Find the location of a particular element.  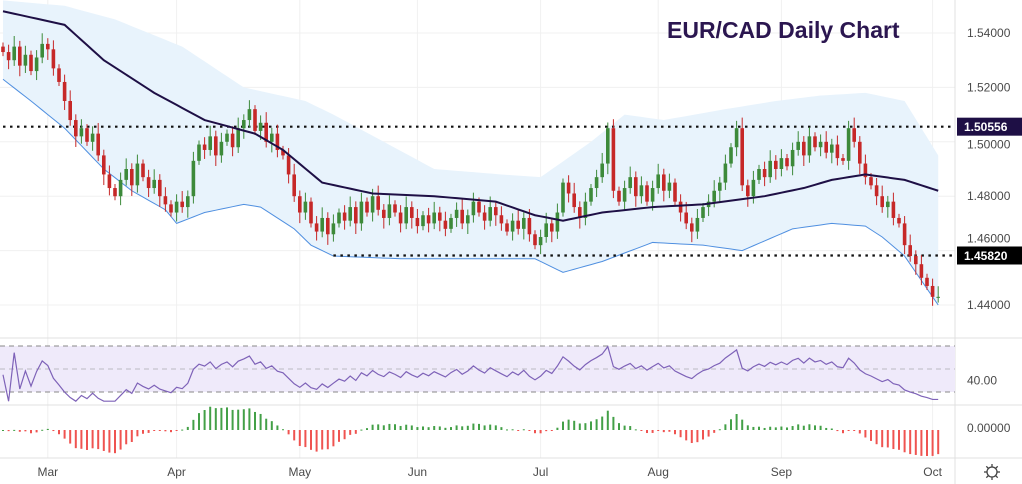

time-tick-label: Mar is located at coordinates (47, 472).